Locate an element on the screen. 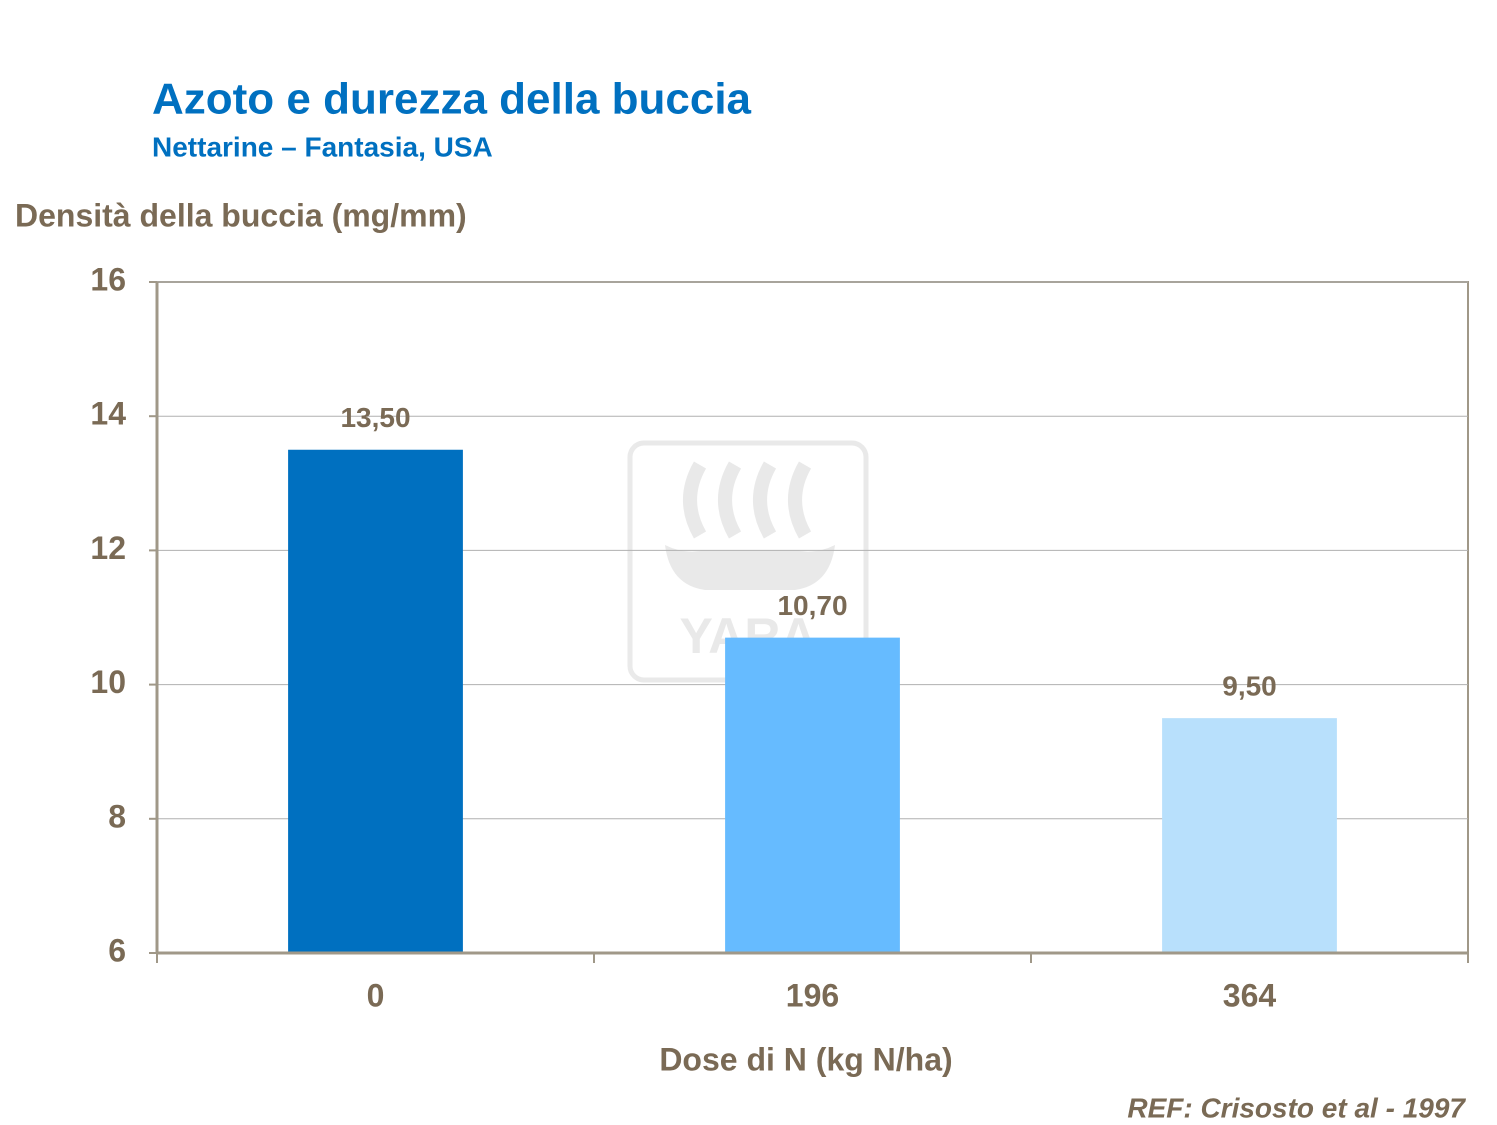 The width and height of the screenshot is (1497, 1125). chart-subtitle: Nettarine – Fantasia, USA is located at coordinates (322, 146).